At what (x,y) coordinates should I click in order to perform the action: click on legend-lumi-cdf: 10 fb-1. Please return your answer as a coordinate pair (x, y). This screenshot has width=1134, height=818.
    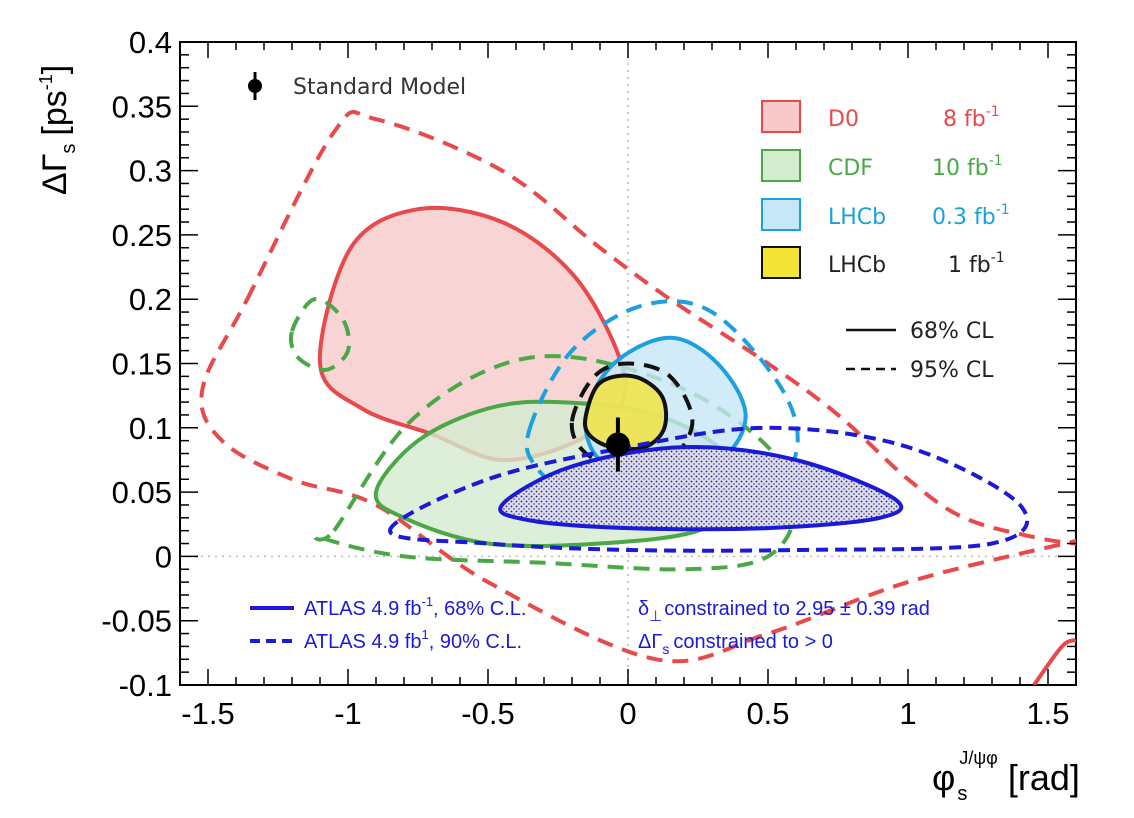
    Looking at the image, I should click on (967, 167).